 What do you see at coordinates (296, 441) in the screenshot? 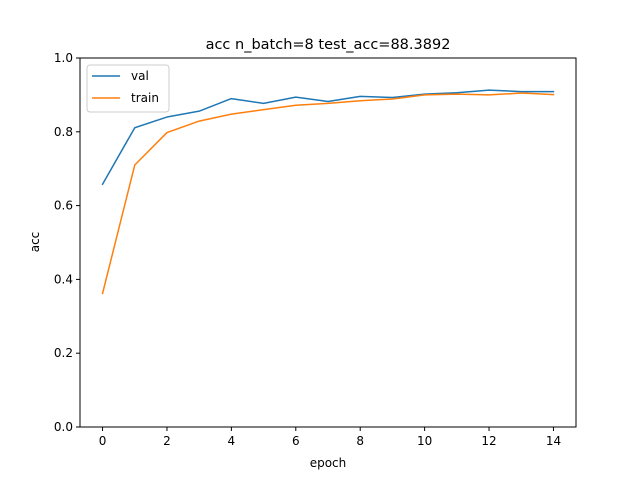
I see `x-tick-label: 6` at bounding box center [296, 441].